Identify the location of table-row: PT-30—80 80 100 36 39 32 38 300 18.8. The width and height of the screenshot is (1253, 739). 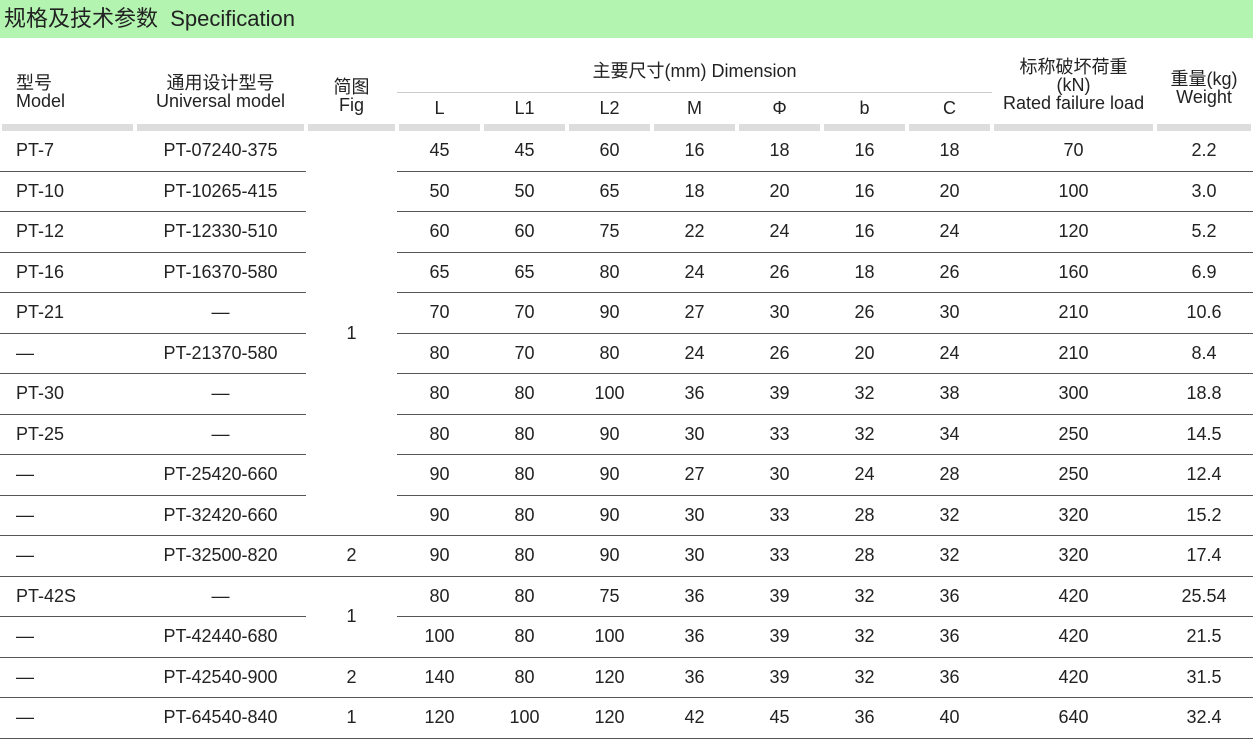
(626, 394).